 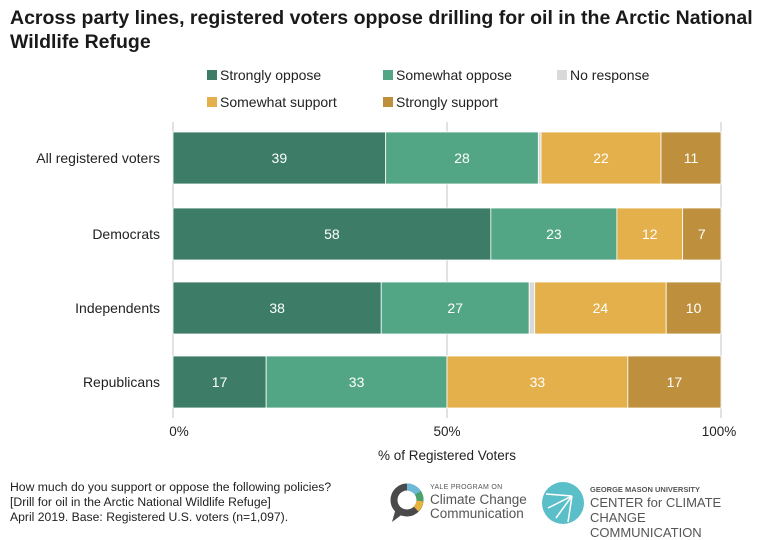 I want to click on data-label: 28, so click(x=462, y=158).